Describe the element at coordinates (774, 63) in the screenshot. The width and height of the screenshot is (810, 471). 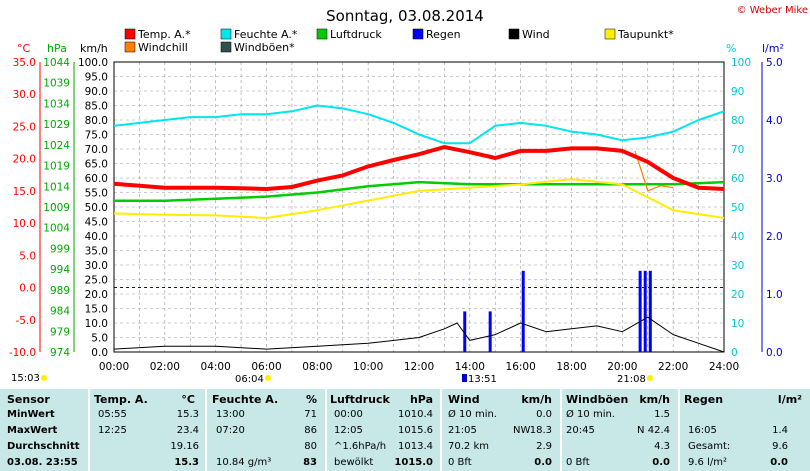
I see `rain-tick: 5.0` at that location.